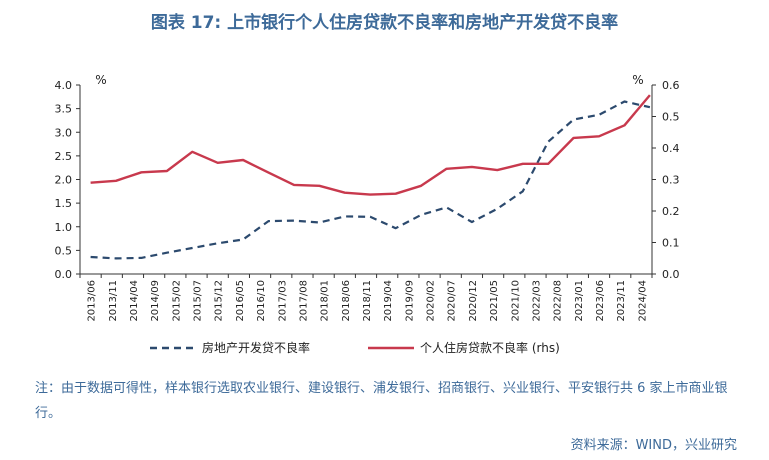 Image resolution: width=769 pixels, height=460 pixels. I want to click on legend-item-development-loan-npl: 房地产开发贷不良率, so click(256, 347).